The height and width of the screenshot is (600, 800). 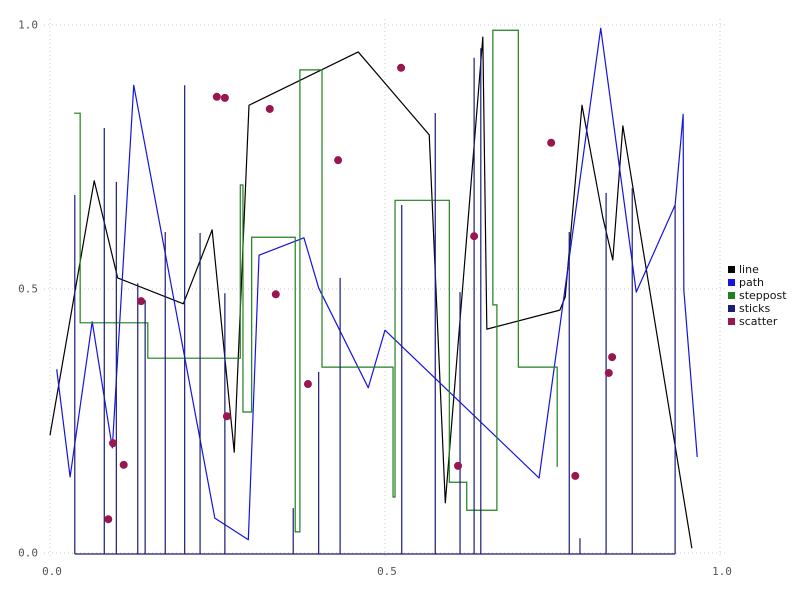 I want to click on x-tick-label: 1.0, so click(x=722, y=571).